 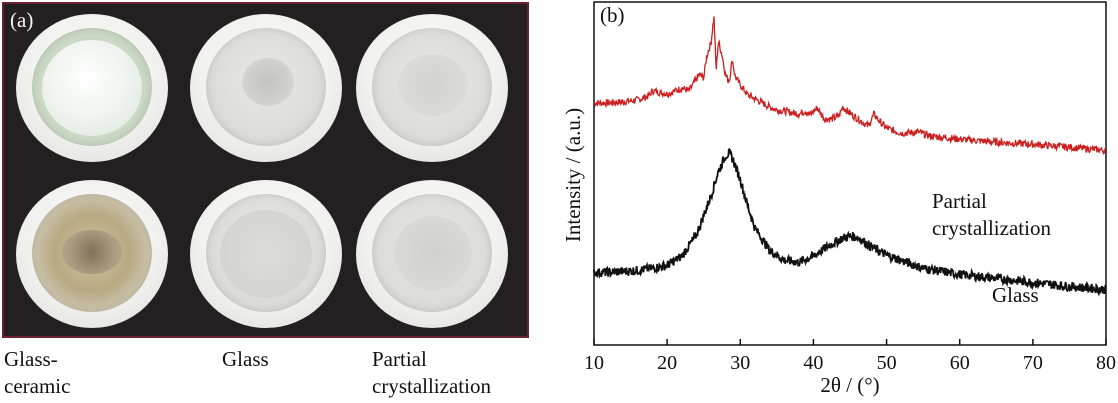 I want to click on crucible-partial-top, so click(x=432, y=88).